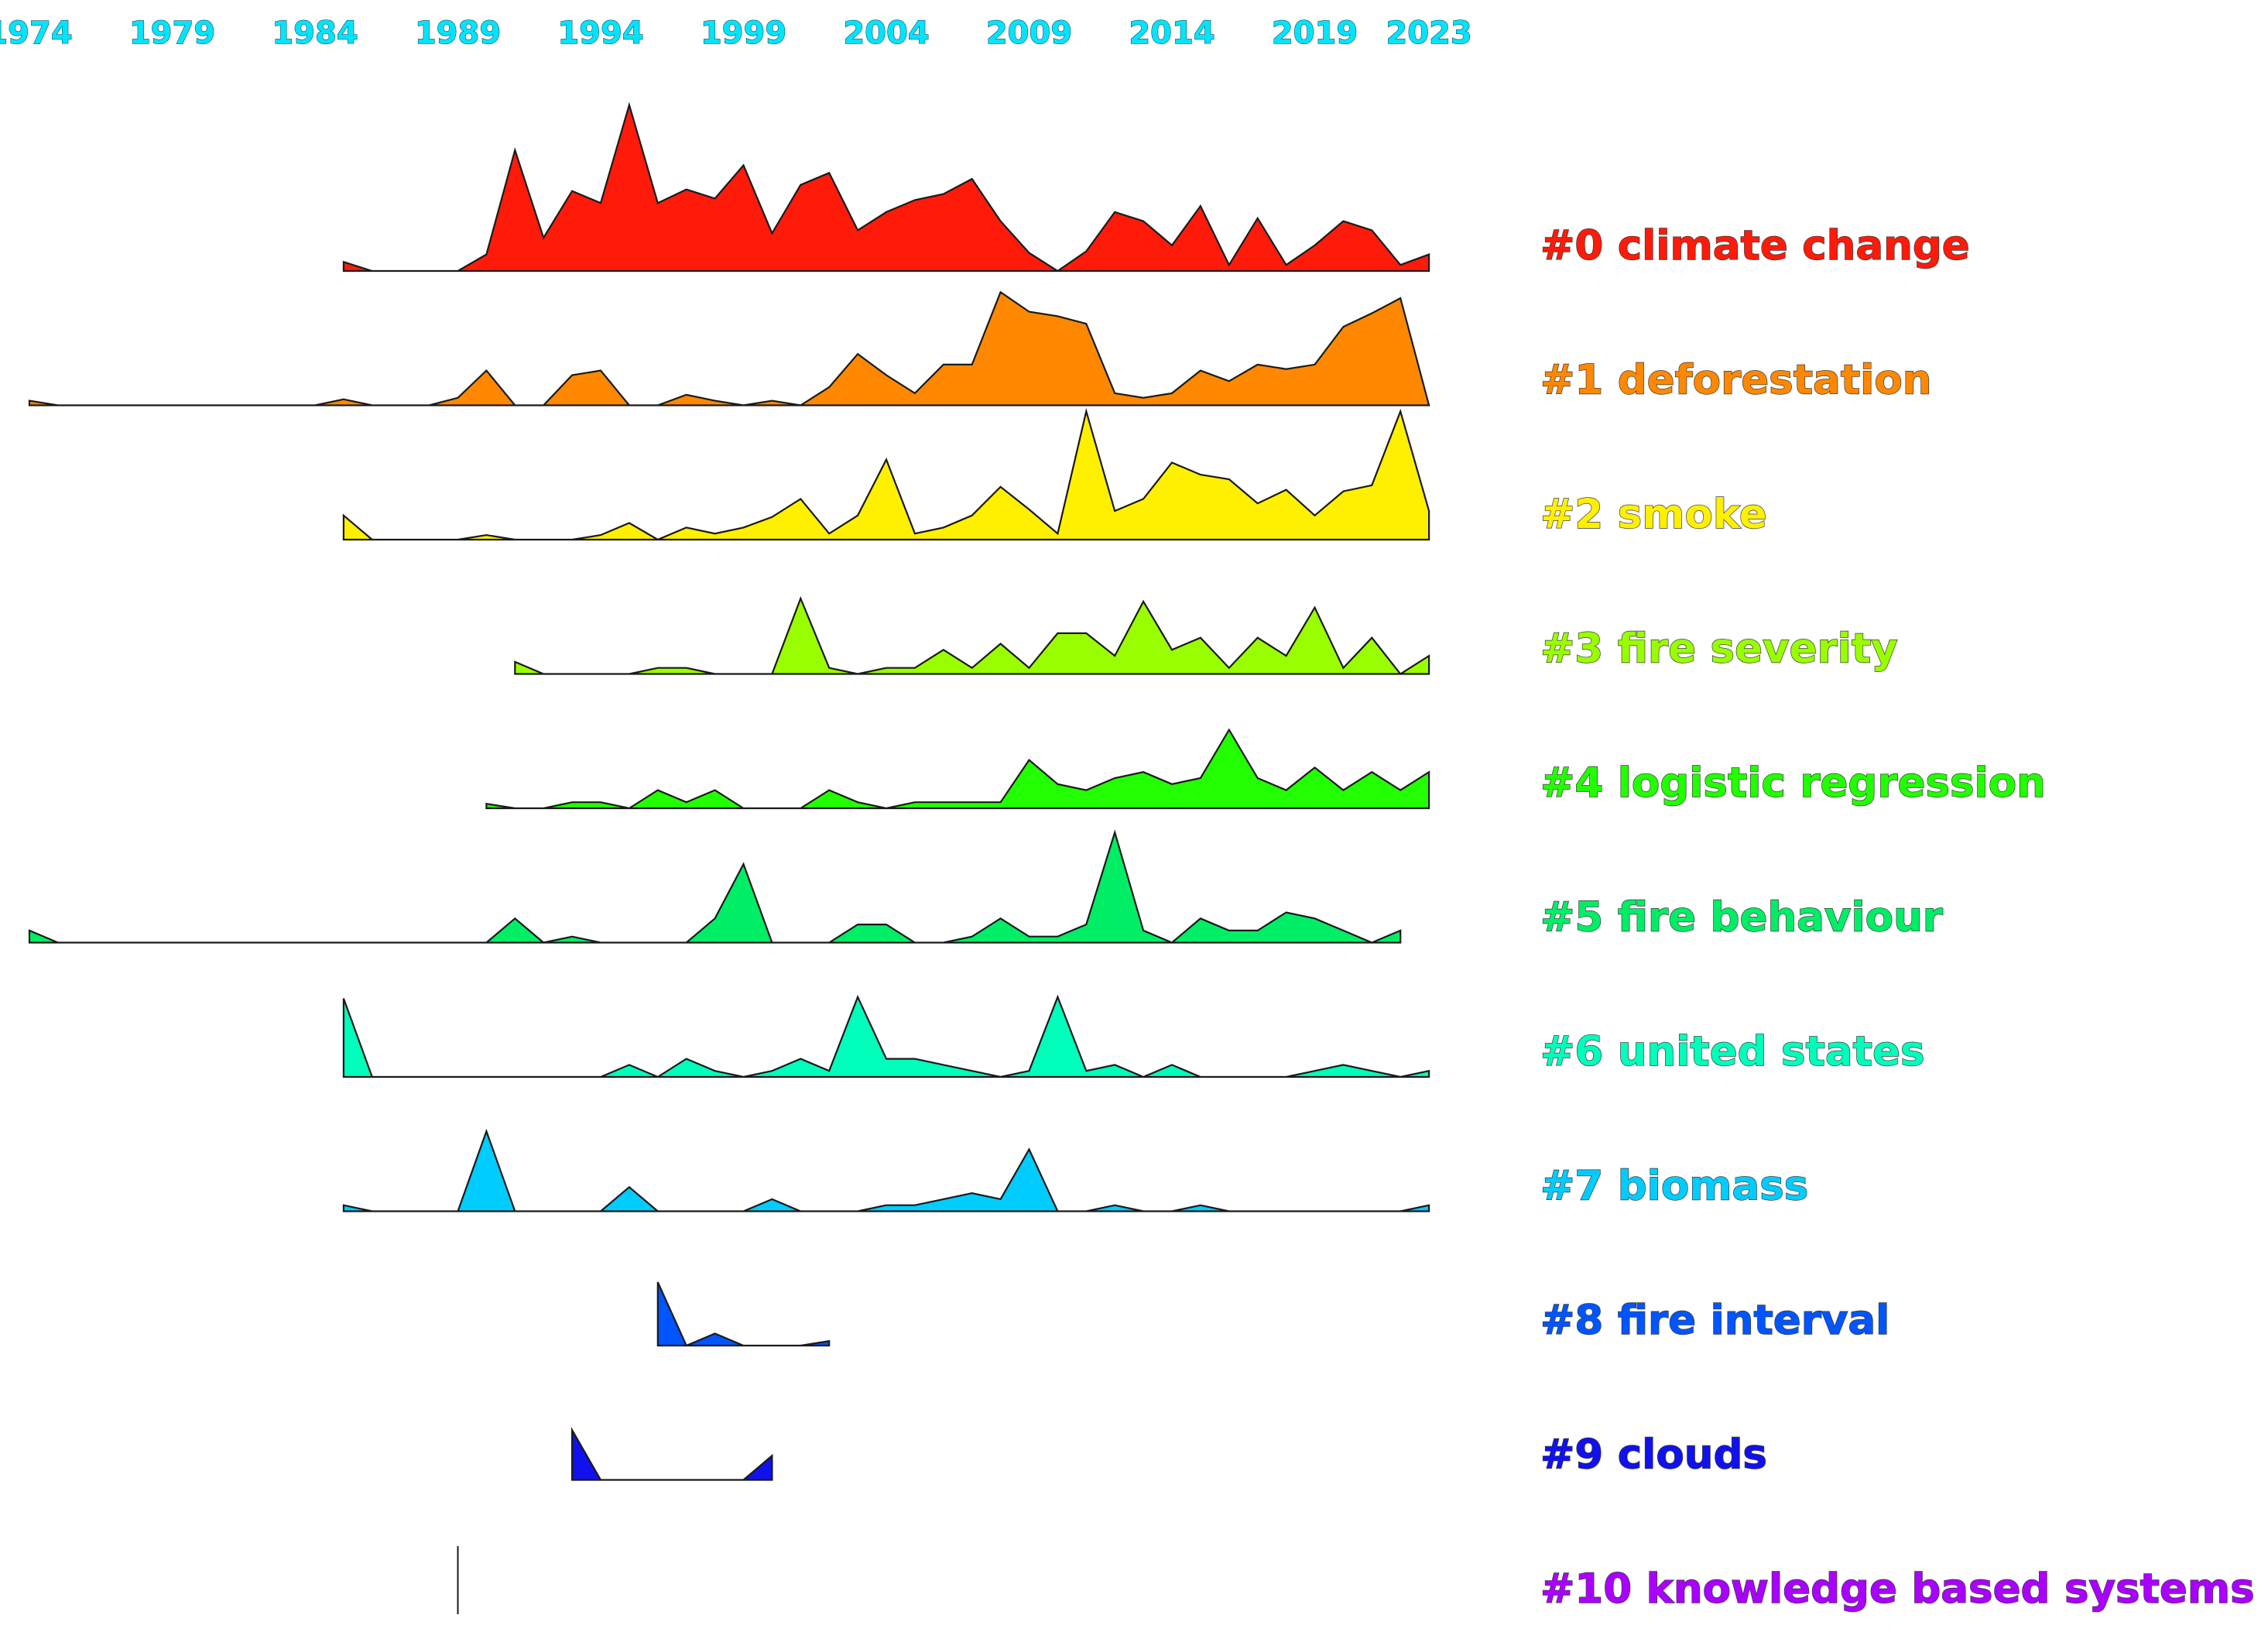 The image size is (2268, 1639). What do you see at coordinates (743, 33) in the screenshot?
I see `year-tick-label: 1999` at bounding box center [743, 33].